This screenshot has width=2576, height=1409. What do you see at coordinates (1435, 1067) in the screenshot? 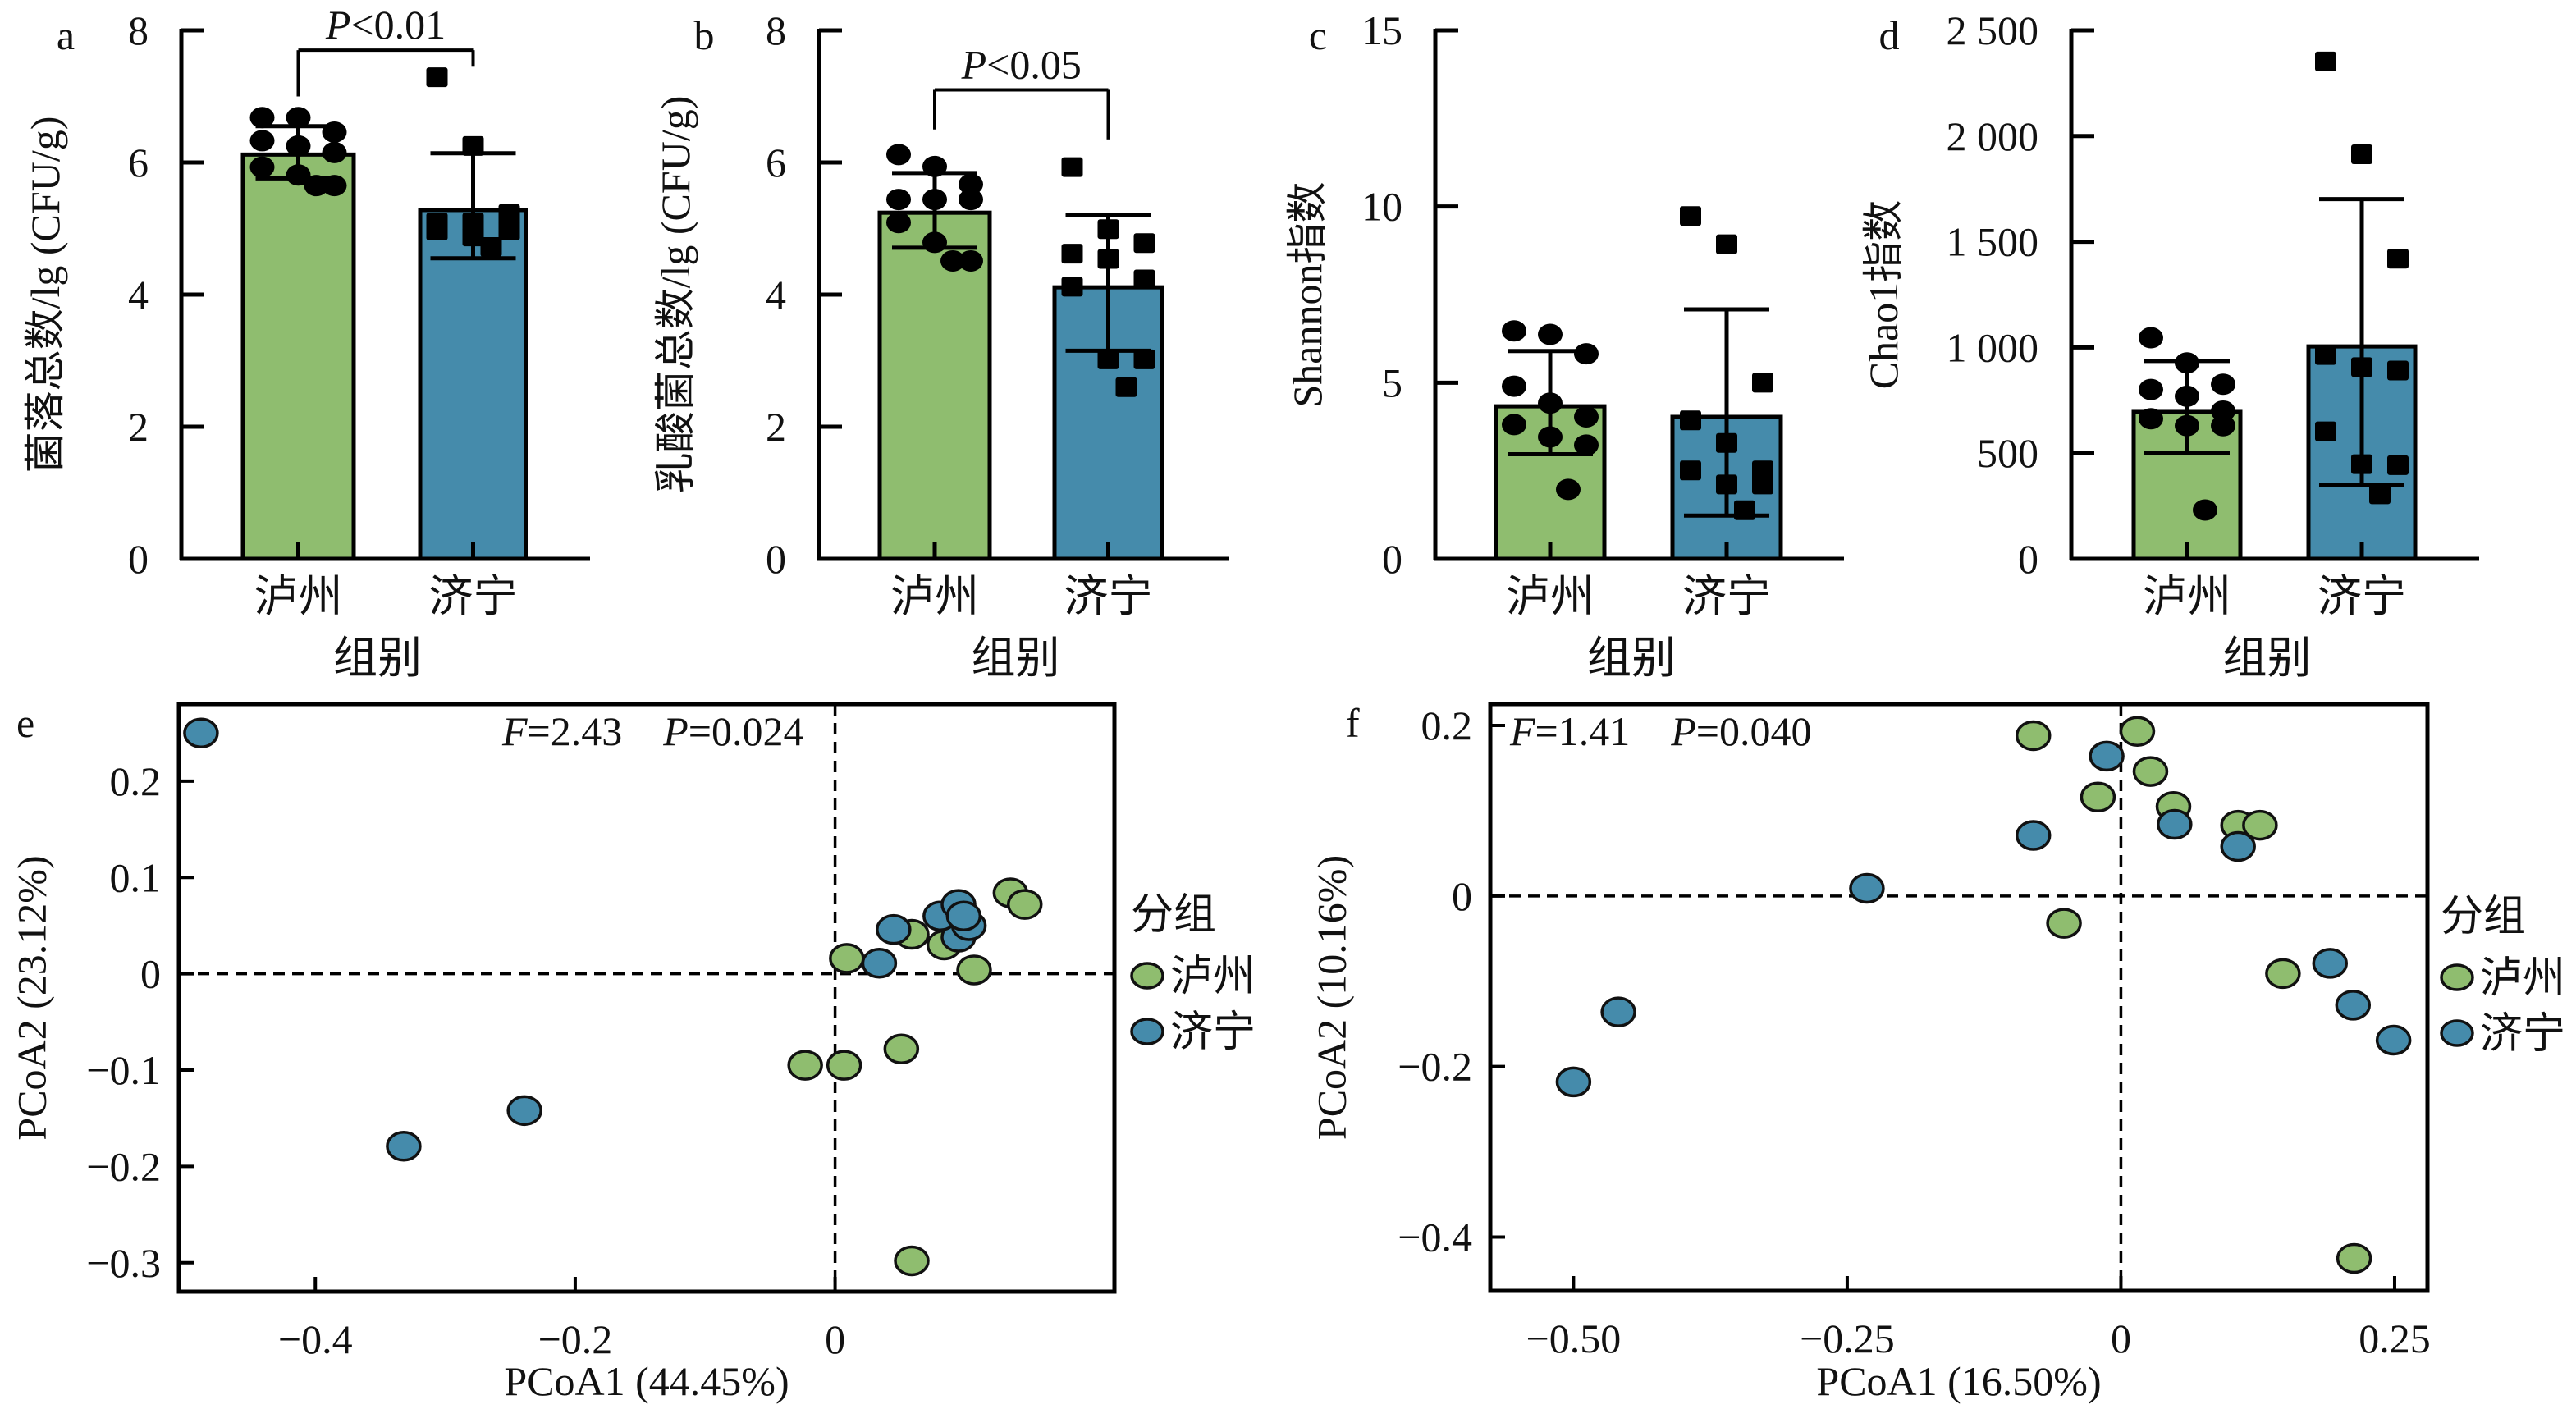
I see `y-tick-label: −0.2` at bounding box center [1435, 1067].